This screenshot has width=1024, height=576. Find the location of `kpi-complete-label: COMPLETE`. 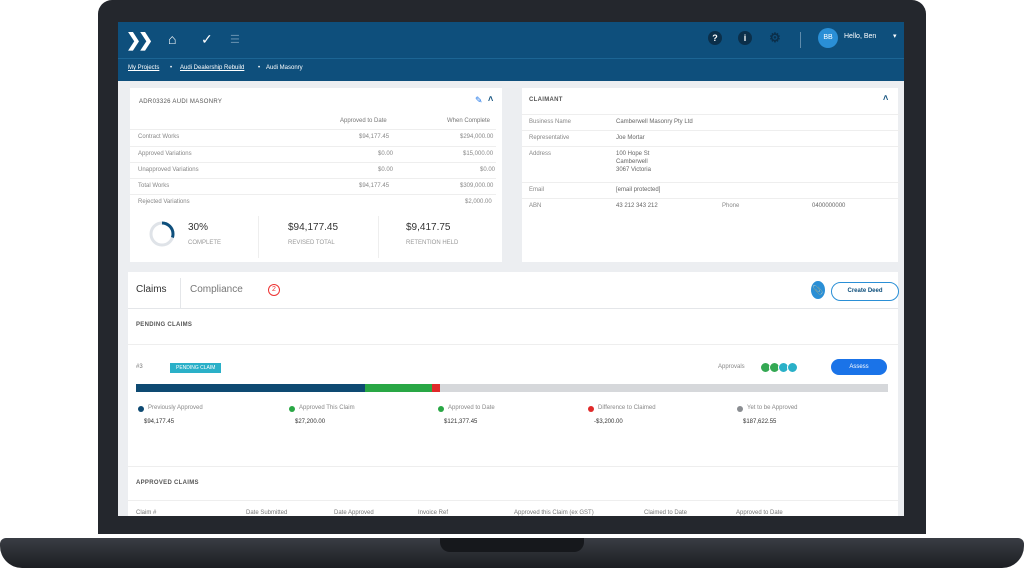

kpi-complete-label: COMPLETE is located at coordinates (205, 243).